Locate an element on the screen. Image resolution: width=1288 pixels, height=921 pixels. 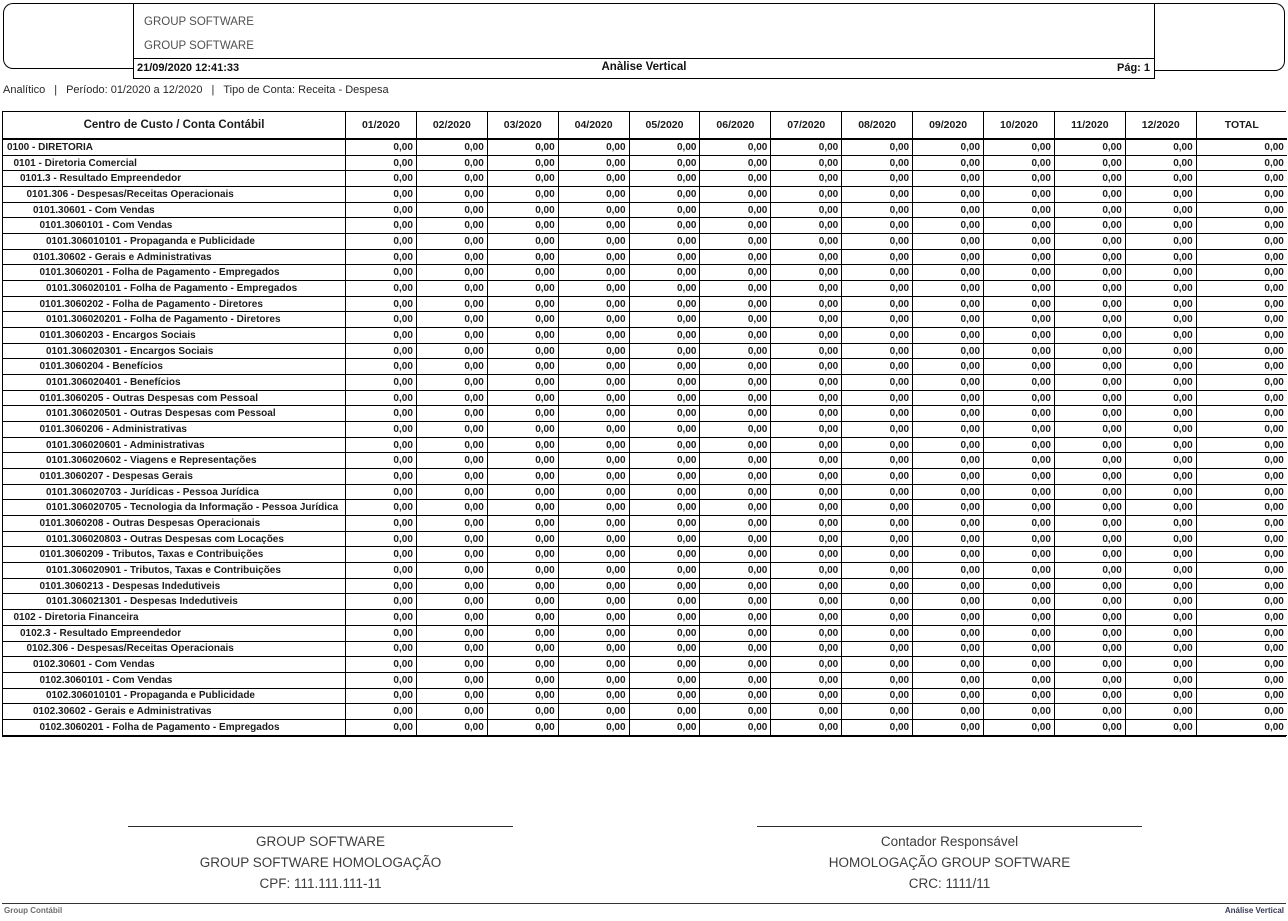
account-row-label: 0102.3060101 - Com Vendas is located at coordinates (174, 680).